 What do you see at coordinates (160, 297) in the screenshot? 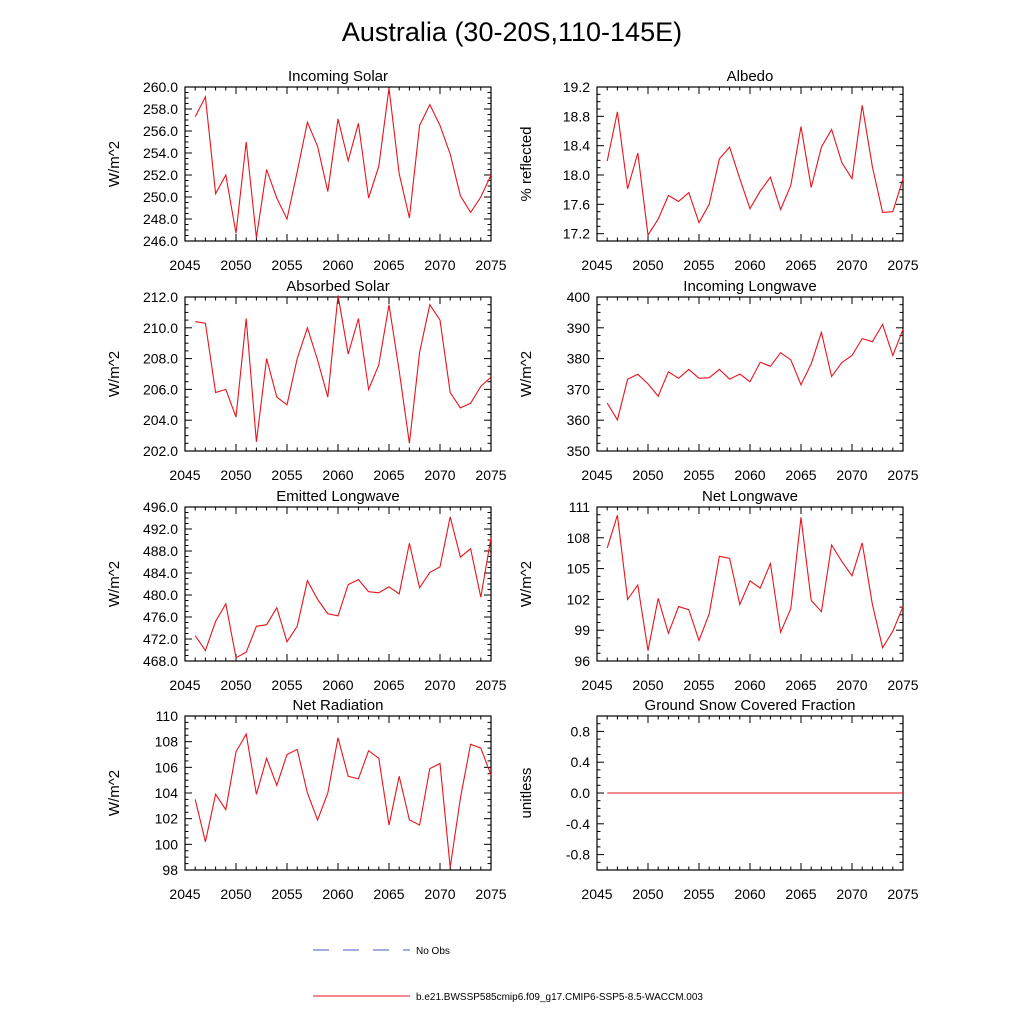
I see `y-tick-label: 212.0` at bounding box center [160, 297].